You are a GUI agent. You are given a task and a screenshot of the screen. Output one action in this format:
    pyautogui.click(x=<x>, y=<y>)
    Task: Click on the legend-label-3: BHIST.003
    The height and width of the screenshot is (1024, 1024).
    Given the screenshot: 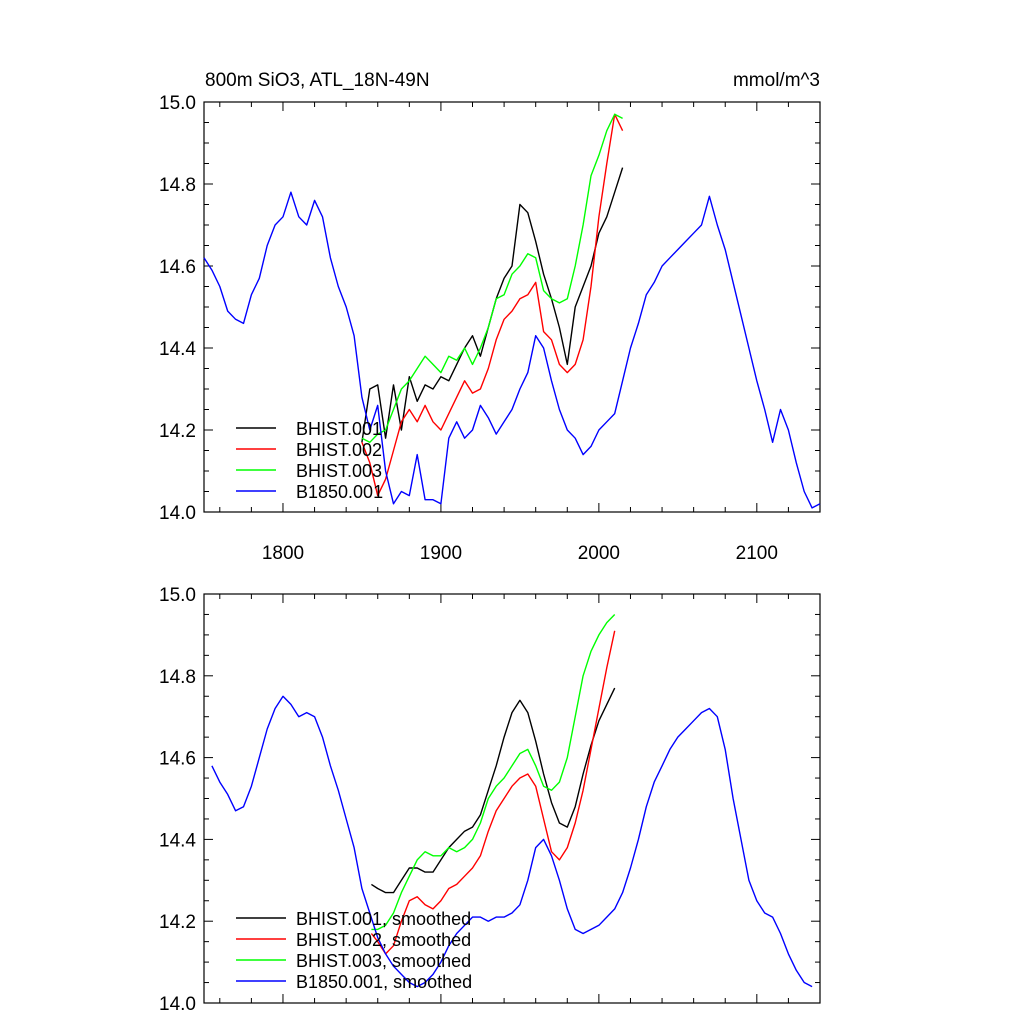 What is the action you would take?
    pyautogui.click(x=339, y=471)
    